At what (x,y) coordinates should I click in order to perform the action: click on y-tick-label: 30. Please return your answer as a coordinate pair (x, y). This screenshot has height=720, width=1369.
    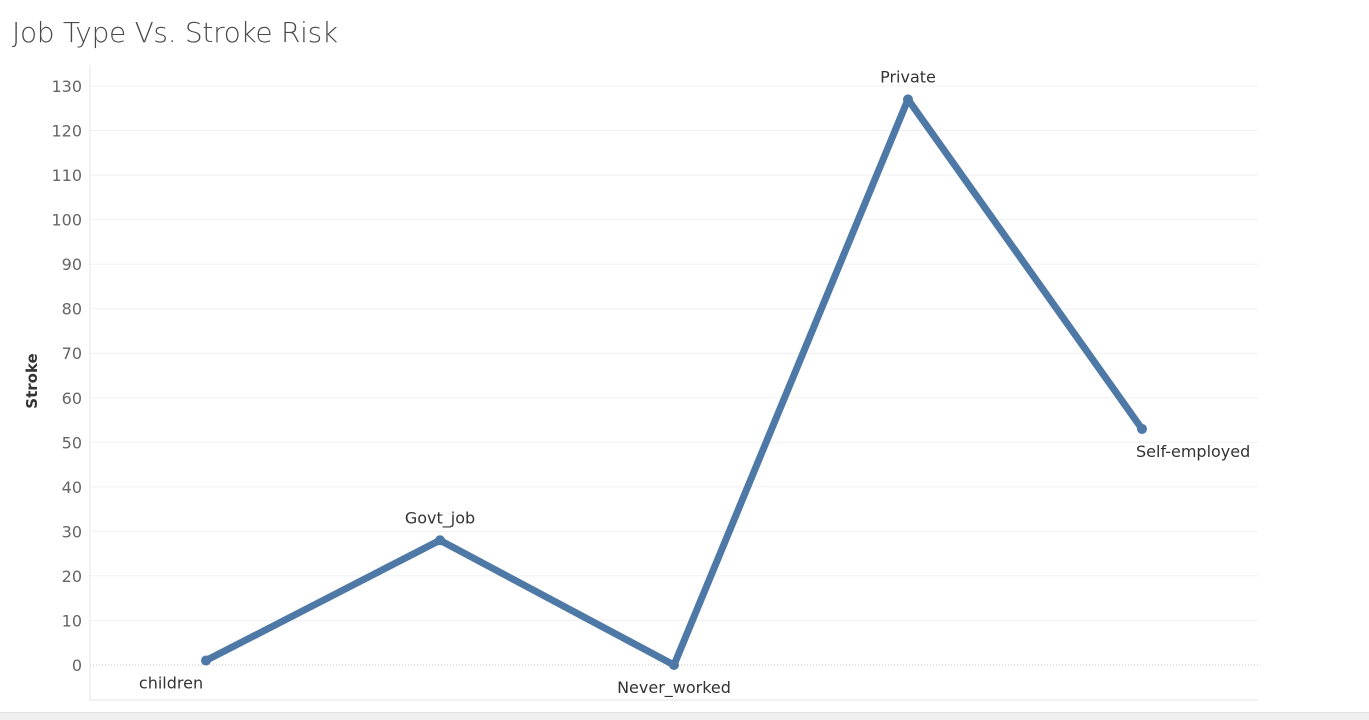
    Looking at the image, I should click on (72, 531).